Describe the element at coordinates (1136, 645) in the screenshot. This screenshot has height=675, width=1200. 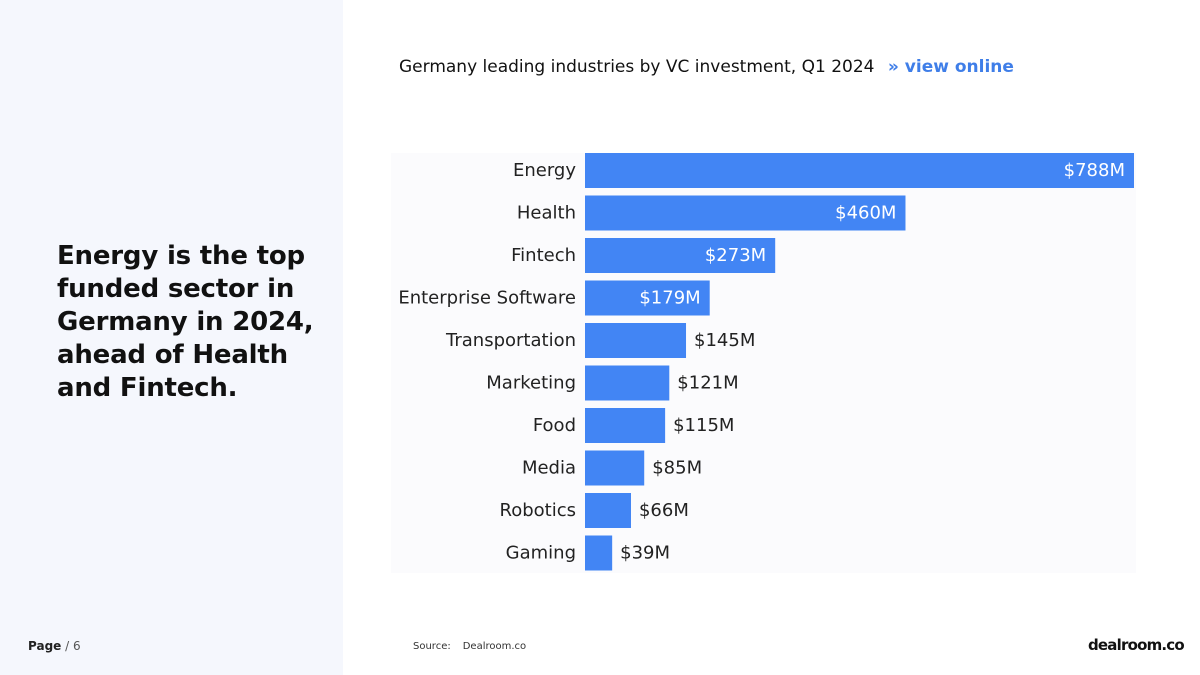
I see `dealroom-logo: dealroom.co` at that location.